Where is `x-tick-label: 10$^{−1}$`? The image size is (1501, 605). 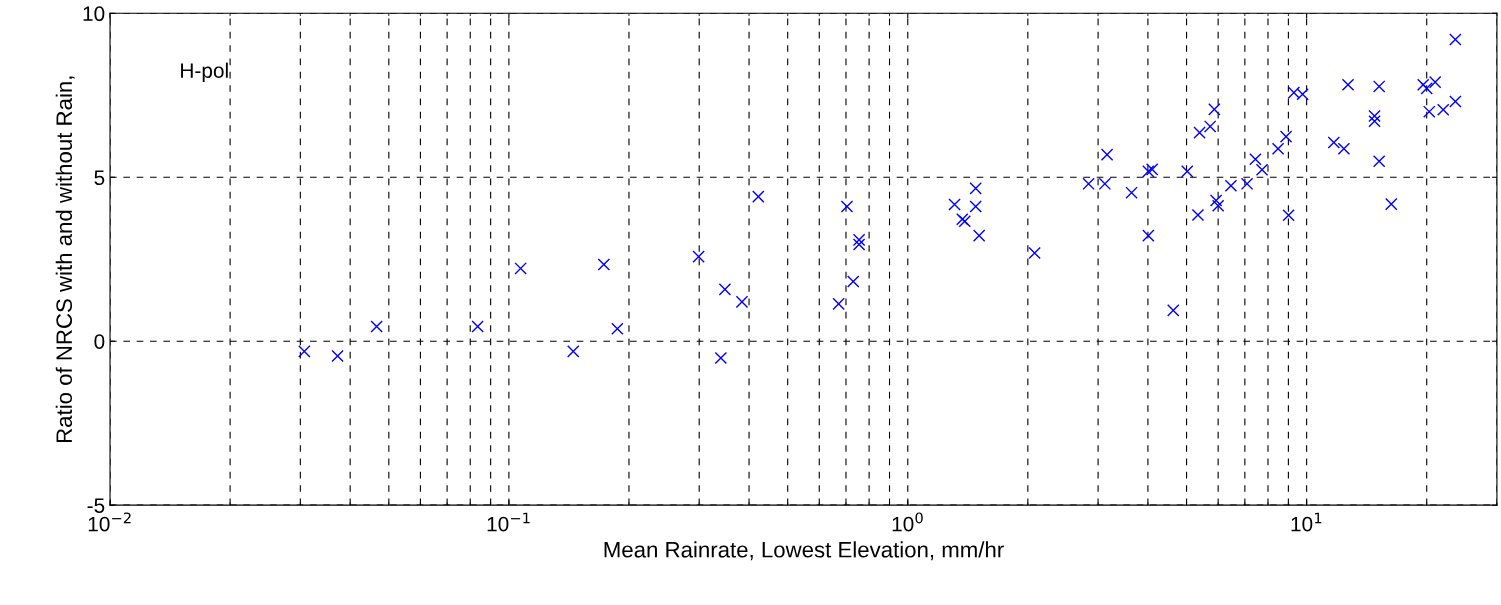
x-tick-label: 10$^{−1}$ is located at coordinates (508, 522).